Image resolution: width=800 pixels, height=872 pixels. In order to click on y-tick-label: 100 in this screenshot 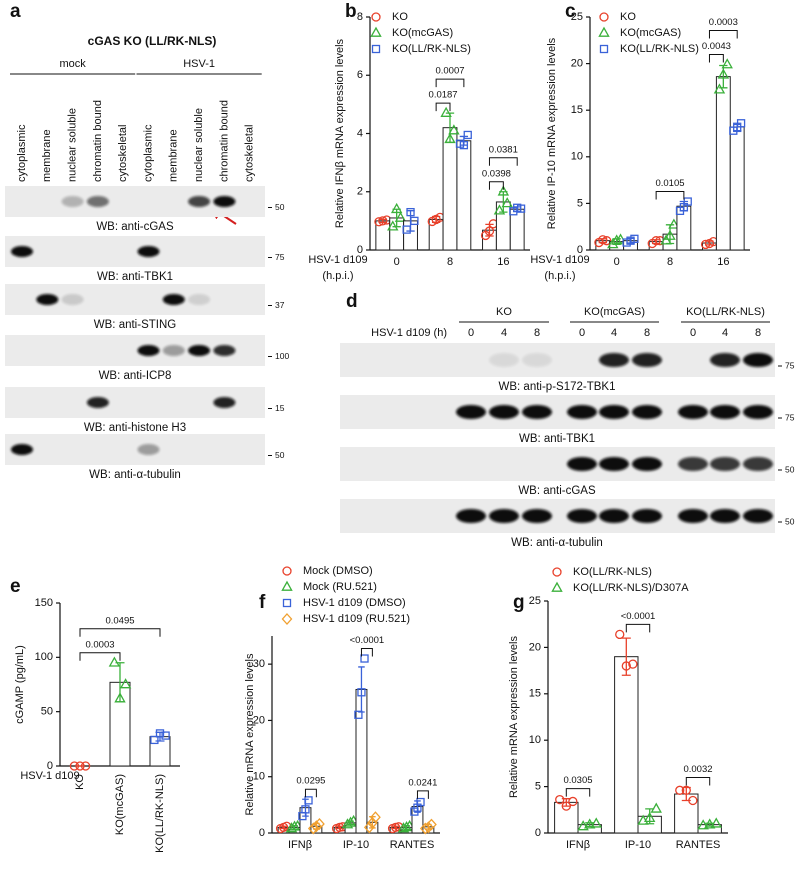, I will do `click(44, 657)`.